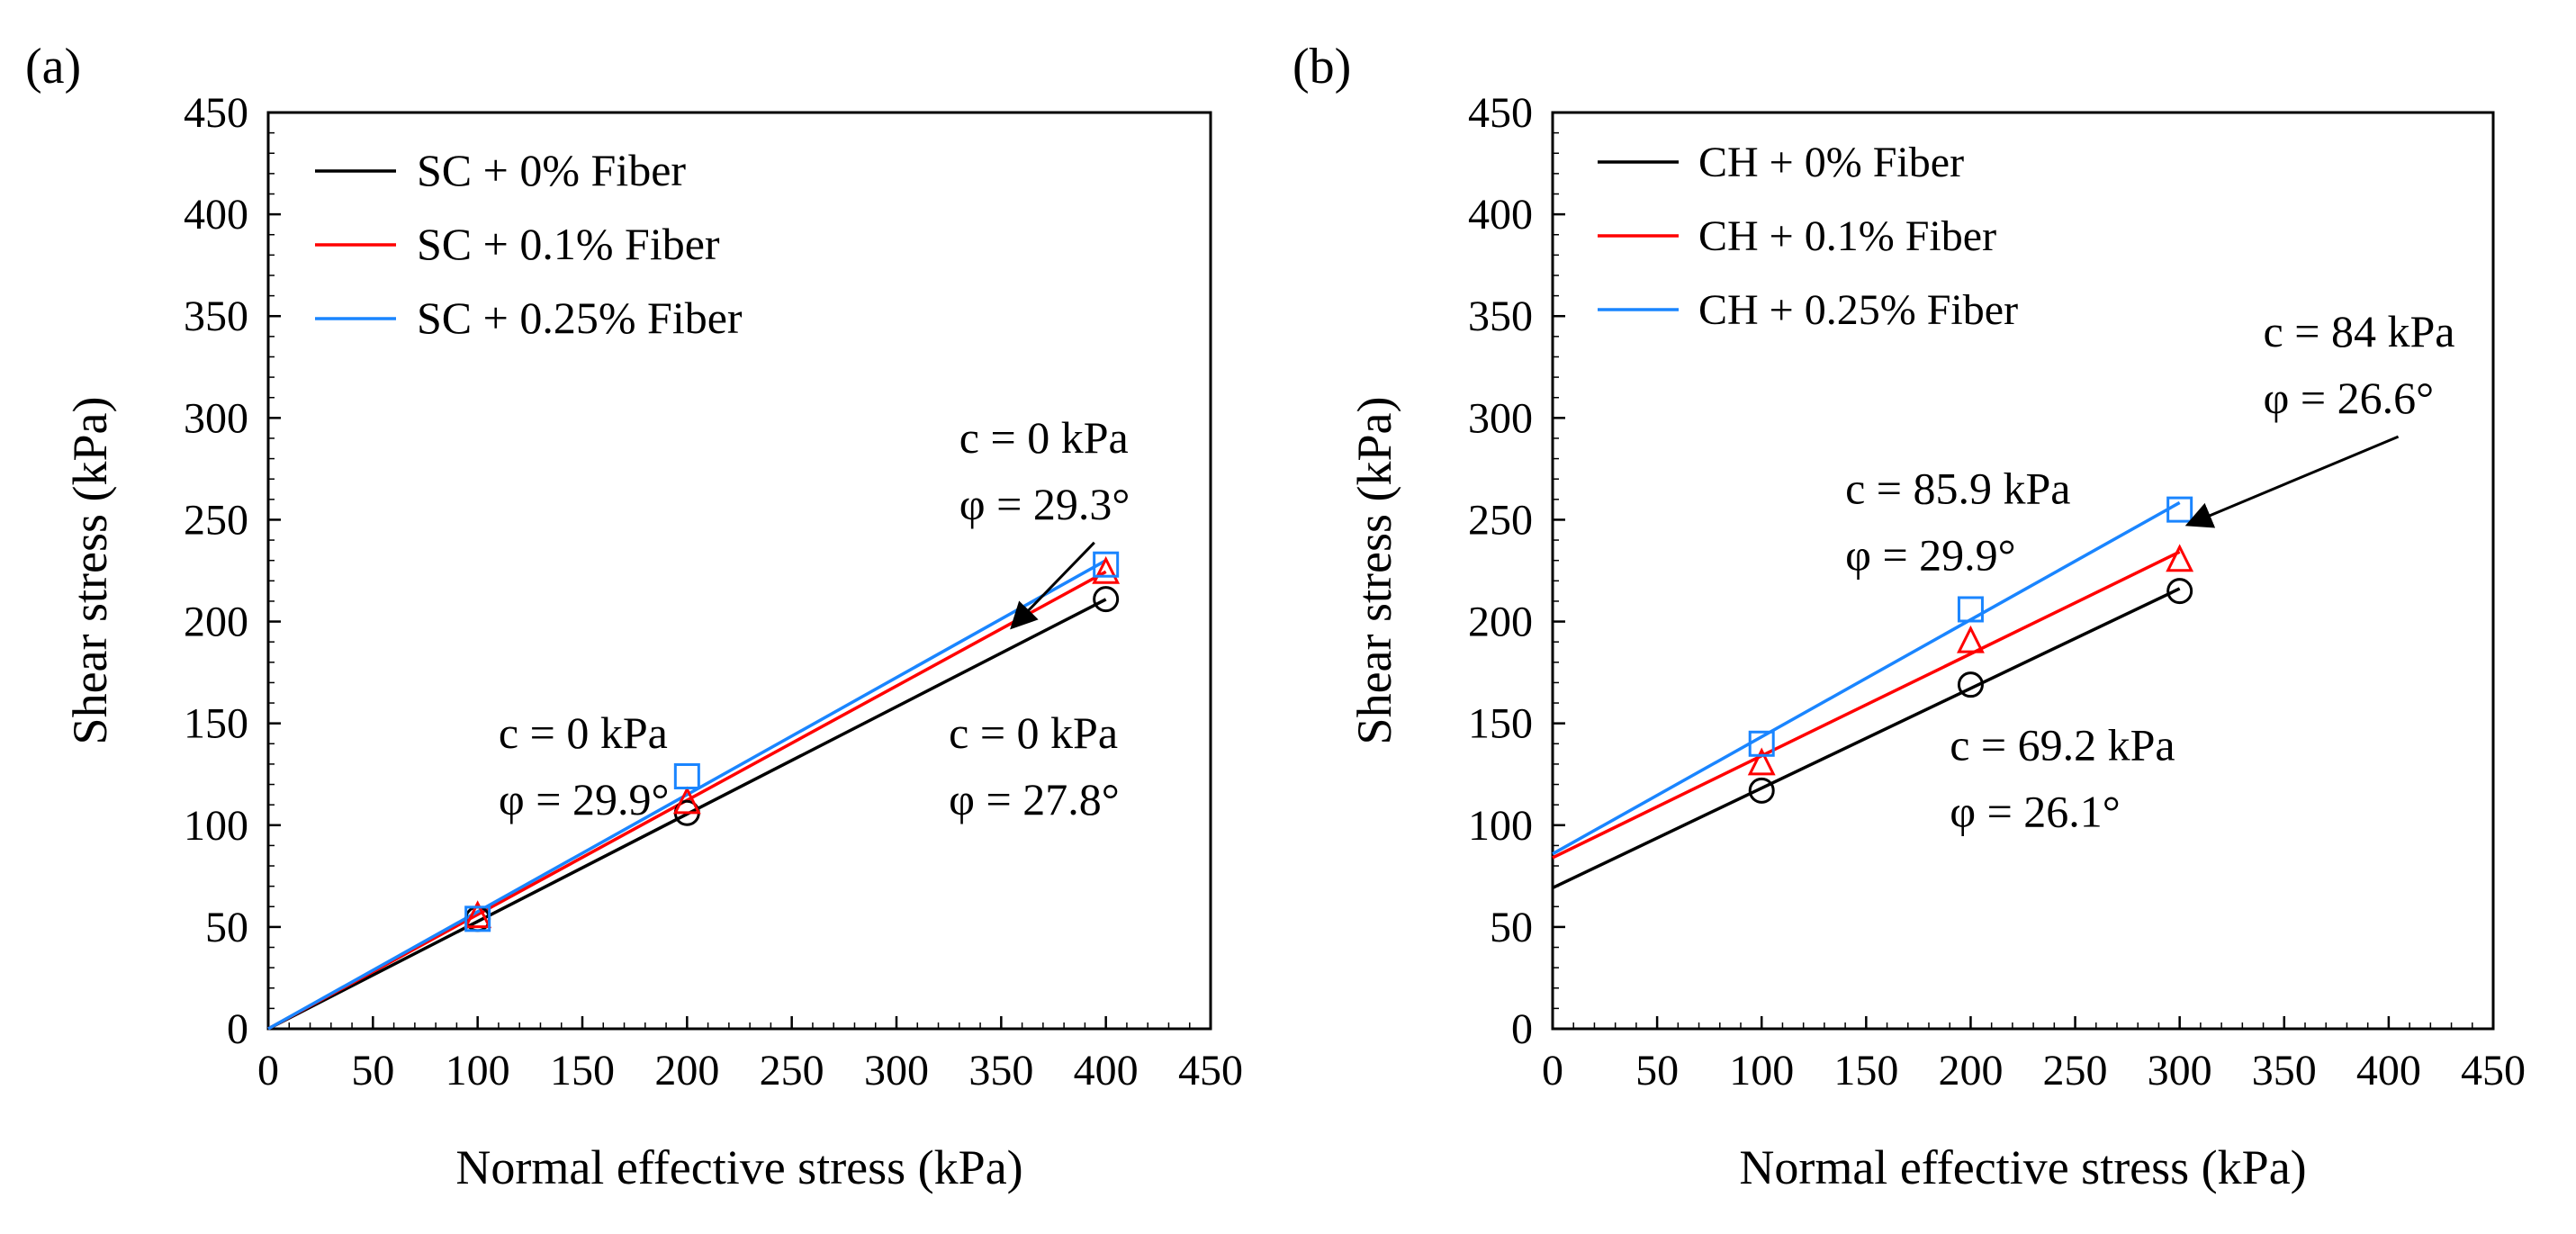 The height and width of the screenshot is (1234, 2576). Describe the element at coordinates (53, 67) in the screenshot. I see `panel-label: (a)` at that location.